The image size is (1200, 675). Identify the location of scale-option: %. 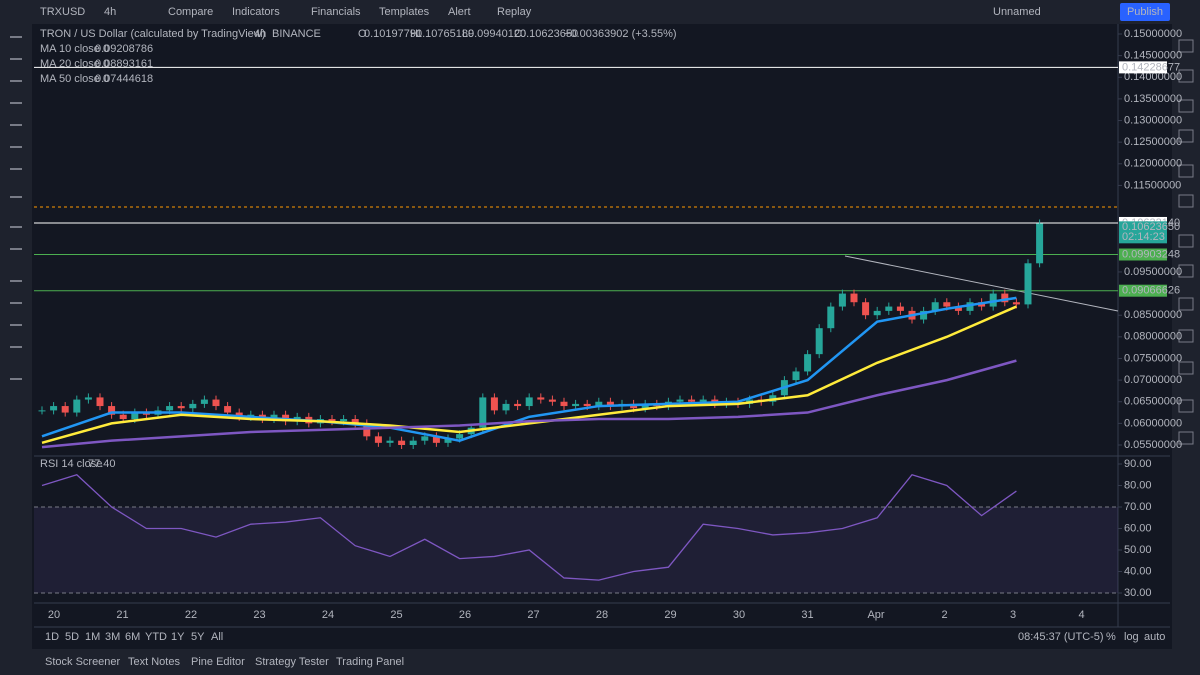
(1111, 637).